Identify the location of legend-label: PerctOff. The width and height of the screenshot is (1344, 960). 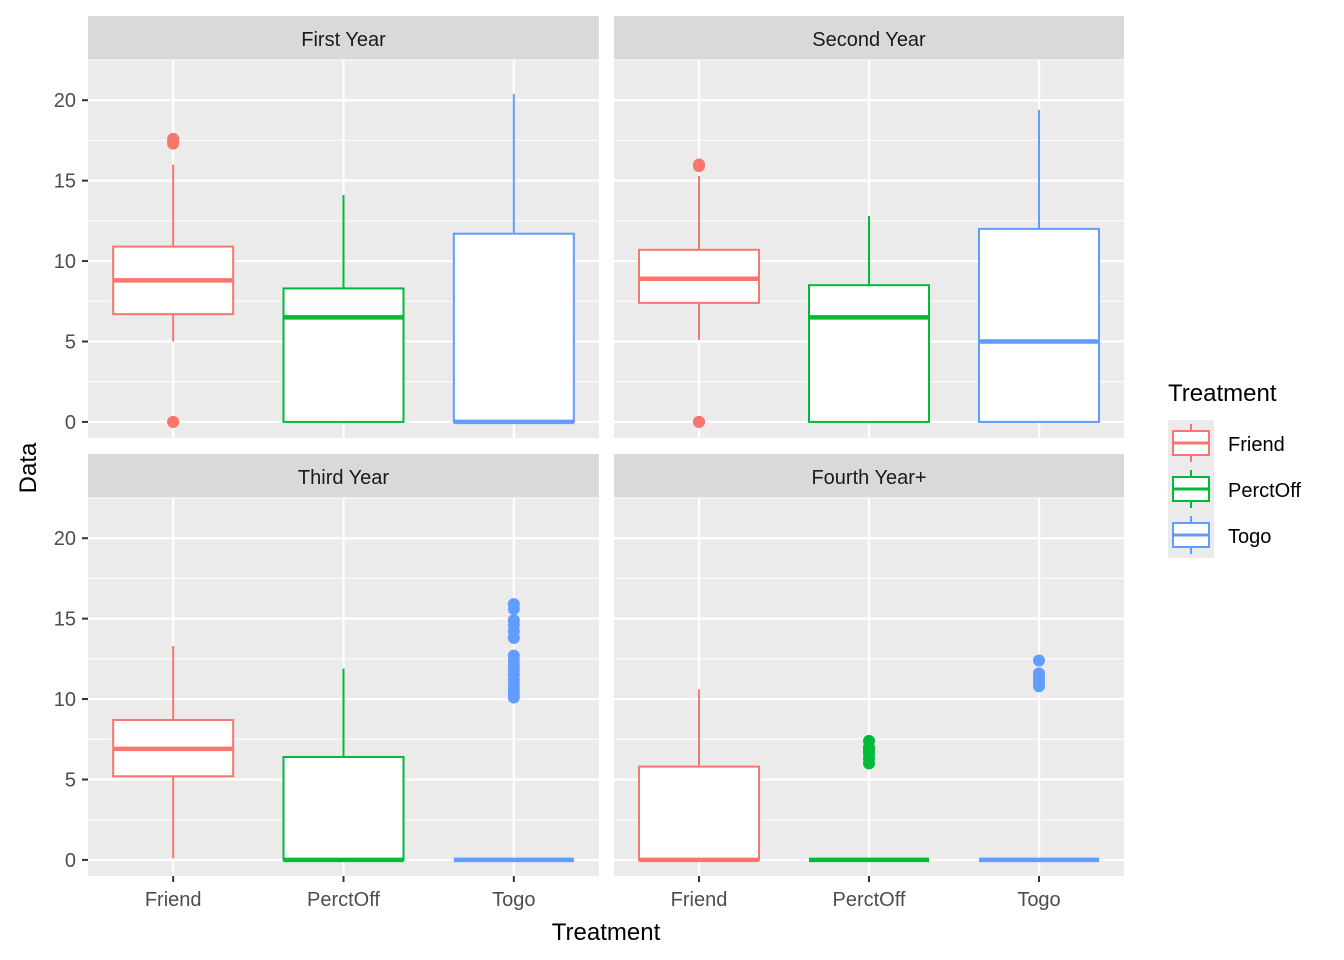
(1264, 491).